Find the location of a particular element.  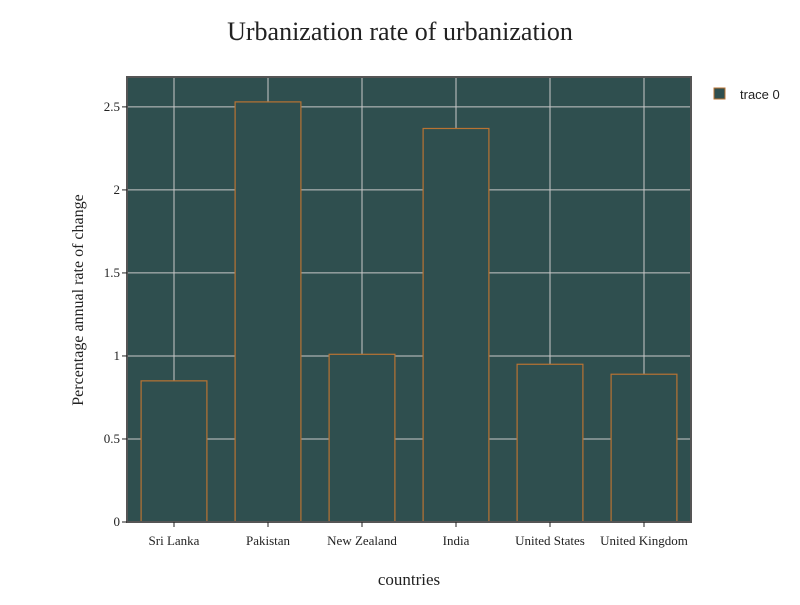

x-tick-label: New Zealand is located at coordinates (362, 540).